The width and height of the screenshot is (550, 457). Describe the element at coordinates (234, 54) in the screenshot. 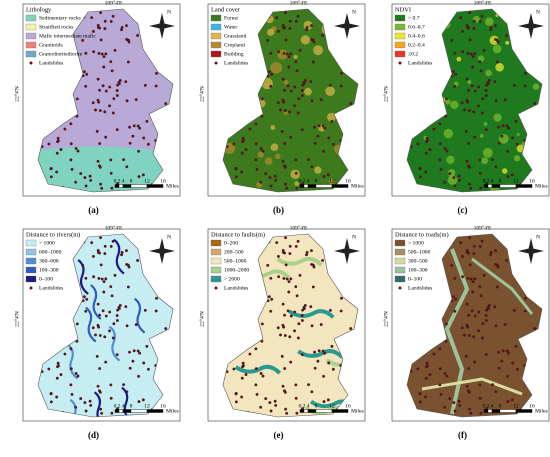

I see `legend-label: Building` at that location.